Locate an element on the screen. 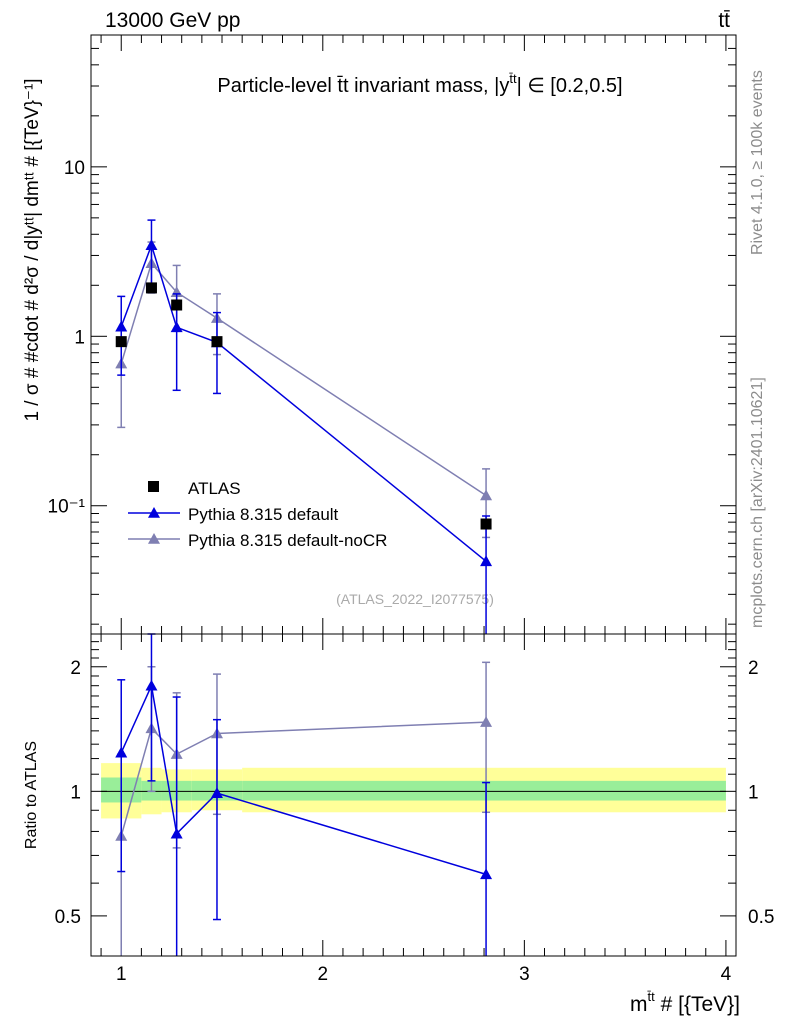  ratio-y-tick-label-right: 1 is located at coordinates (753, 792).